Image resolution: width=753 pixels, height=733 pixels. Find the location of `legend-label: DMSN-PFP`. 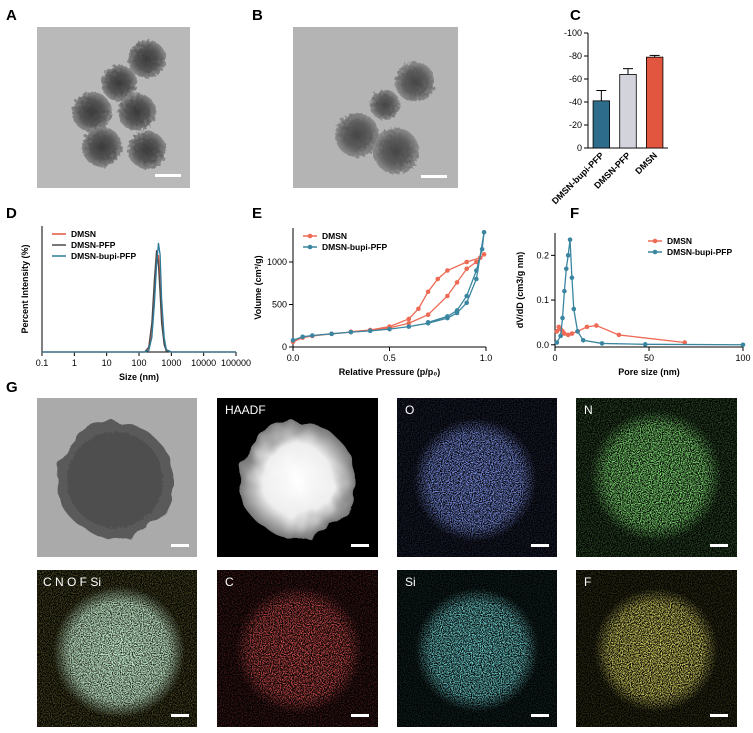

legend-label: DMSN-PFP is located at coordinates (93, 245).